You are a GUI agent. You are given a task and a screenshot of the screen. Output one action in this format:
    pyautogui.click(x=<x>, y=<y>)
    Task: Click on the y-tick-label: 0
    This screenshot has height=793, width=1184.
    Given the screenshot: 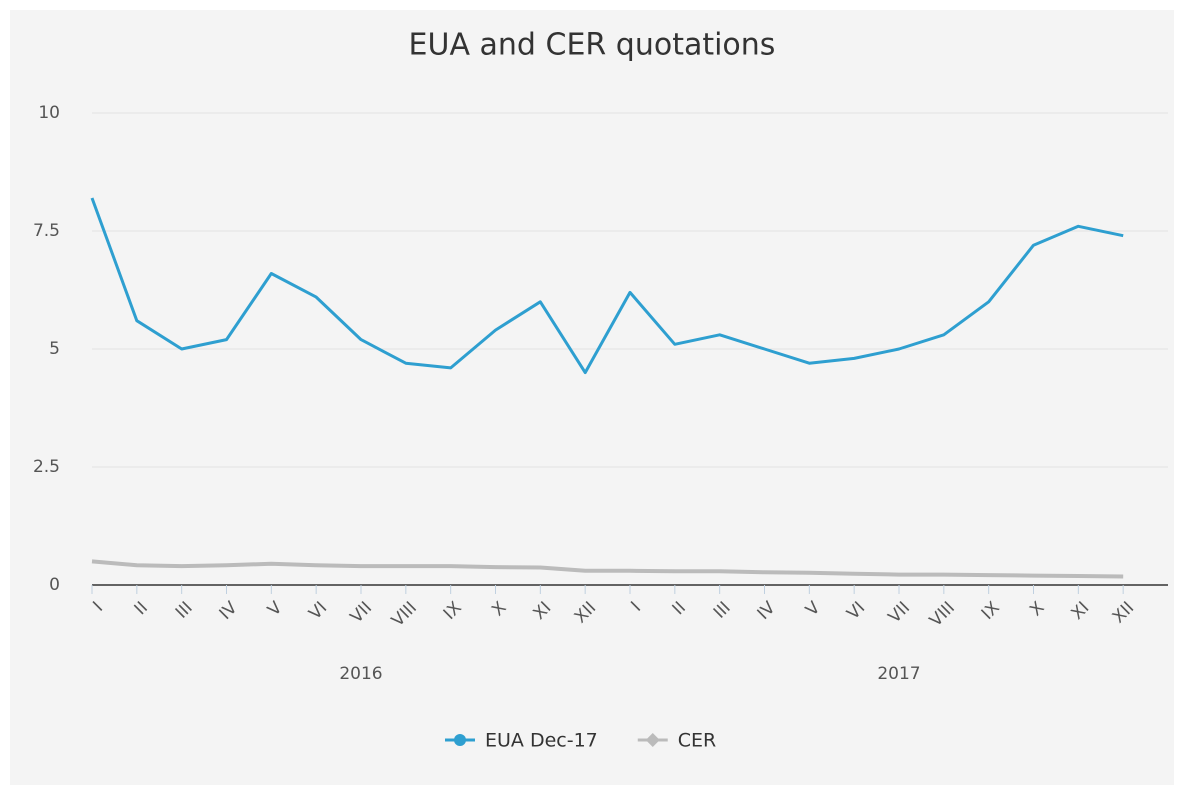 What is the action you would take?
    pyautogui.click(x=54, y=585)
    